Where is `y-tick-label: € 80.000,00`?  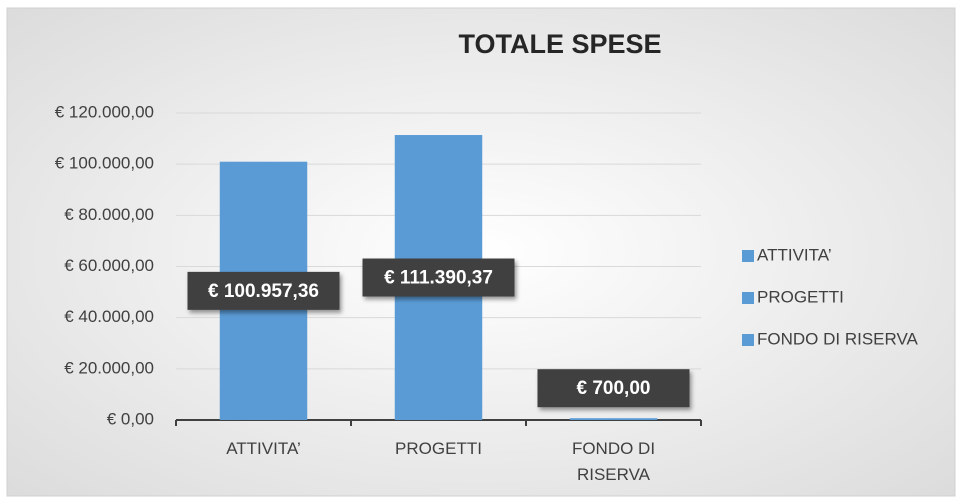
y-tick-label: € 80.000,00 is located at coordinates (109, 214).